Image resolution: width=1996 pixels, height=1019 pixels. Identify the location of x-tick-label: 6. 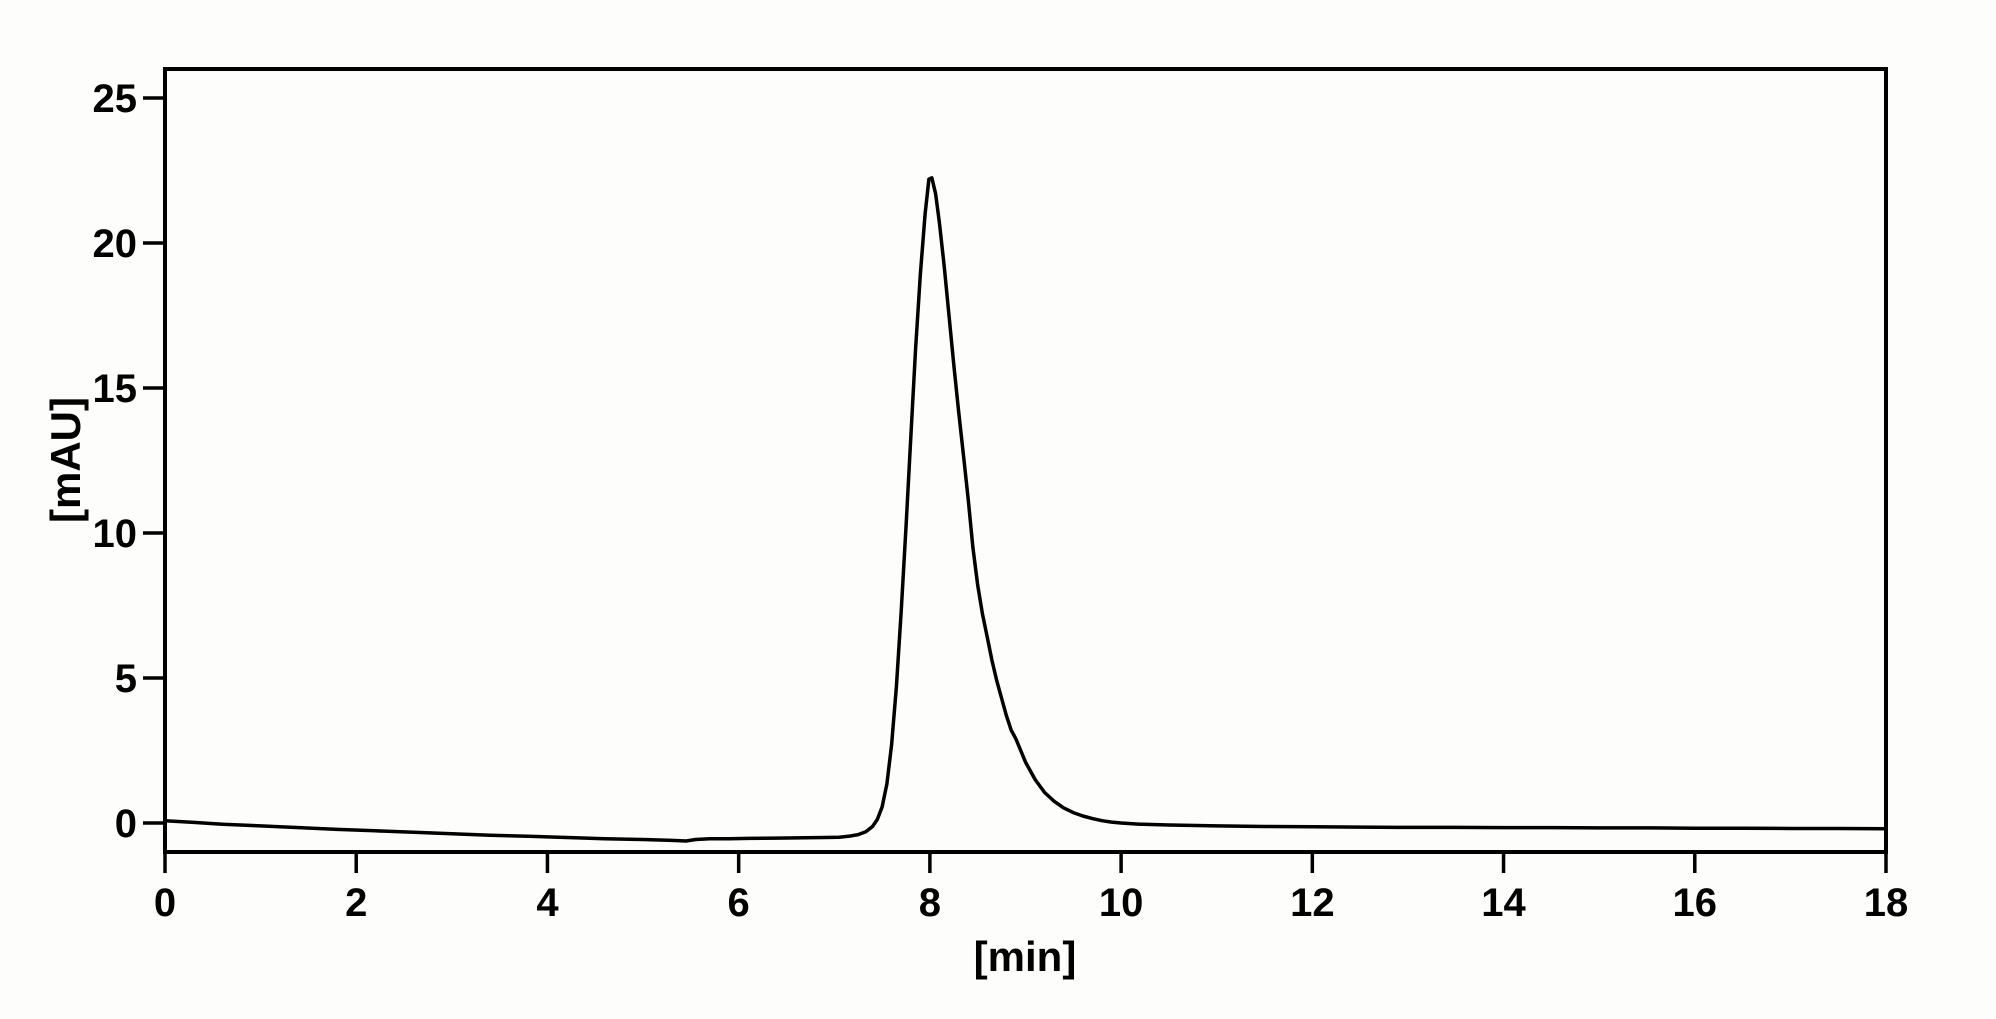
(739, 903).